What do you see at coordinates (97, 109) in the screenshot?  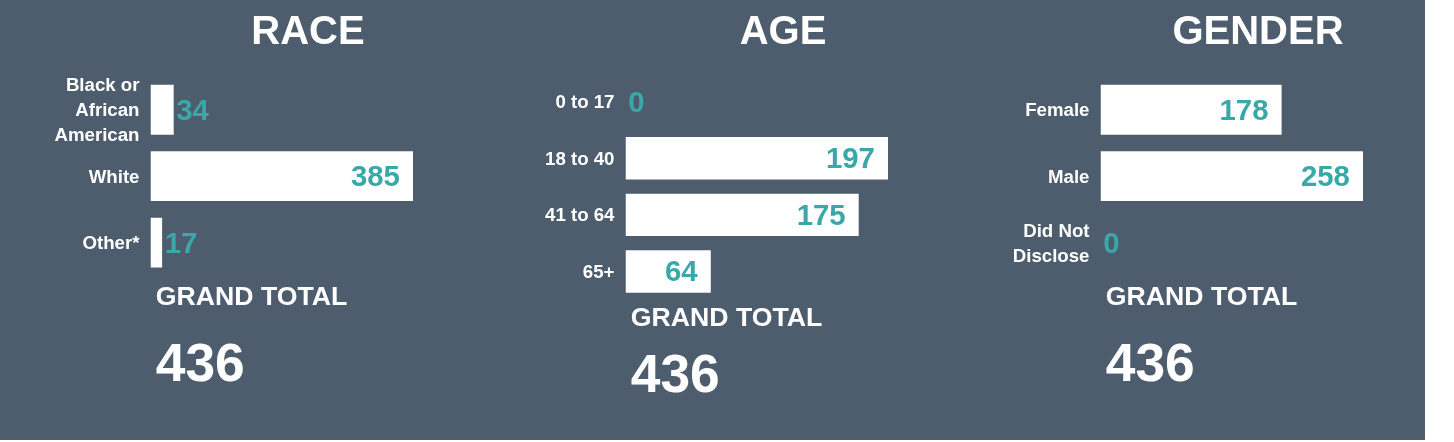 I see `y-tick-label: Black or African American` at bounding box center [97, 109].